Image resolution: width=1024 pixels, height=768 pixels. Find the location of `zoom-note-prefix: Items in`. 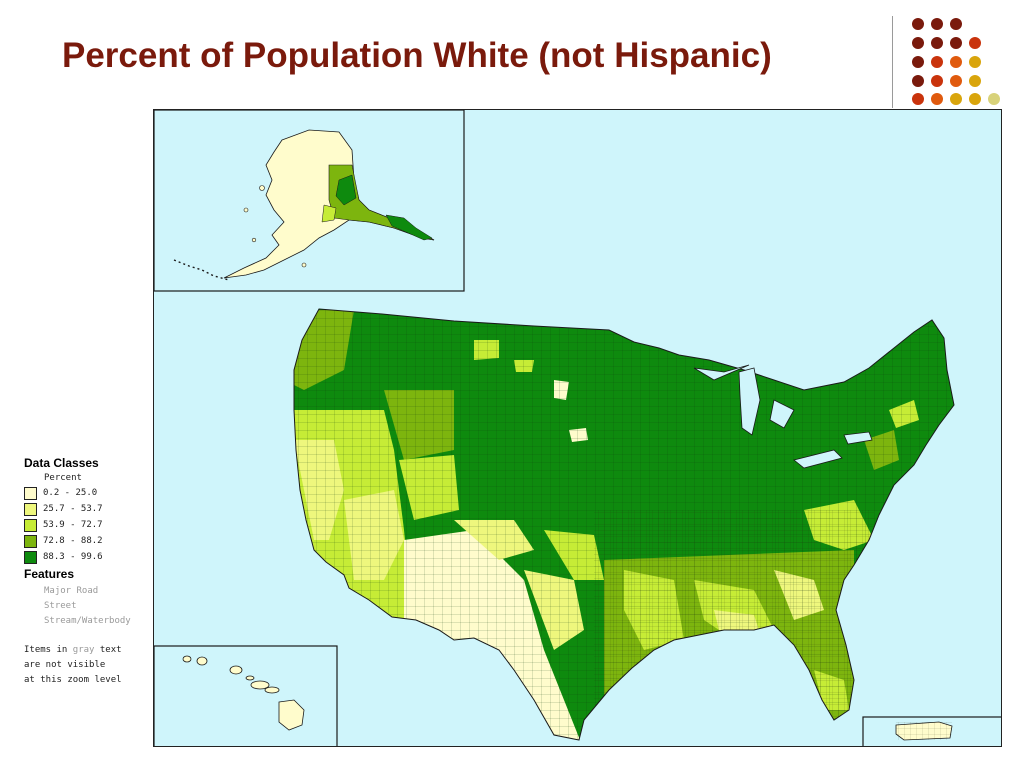

zoom-note-prefix: Items in is located at coordinates (48, 650).